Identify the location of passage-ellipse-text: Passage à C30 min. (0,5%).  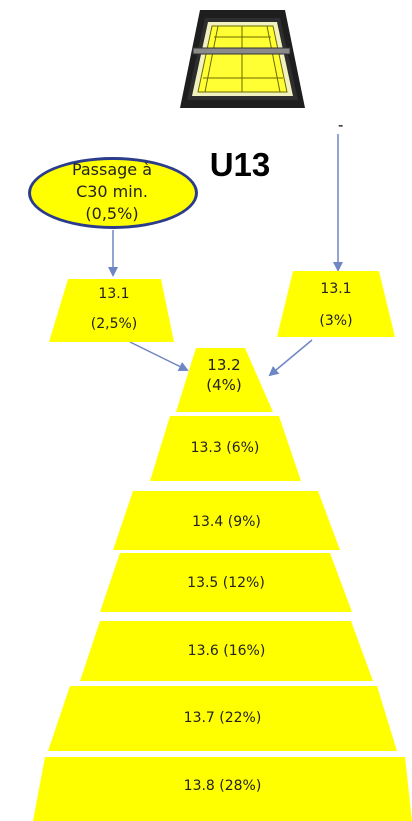
(112, 192).